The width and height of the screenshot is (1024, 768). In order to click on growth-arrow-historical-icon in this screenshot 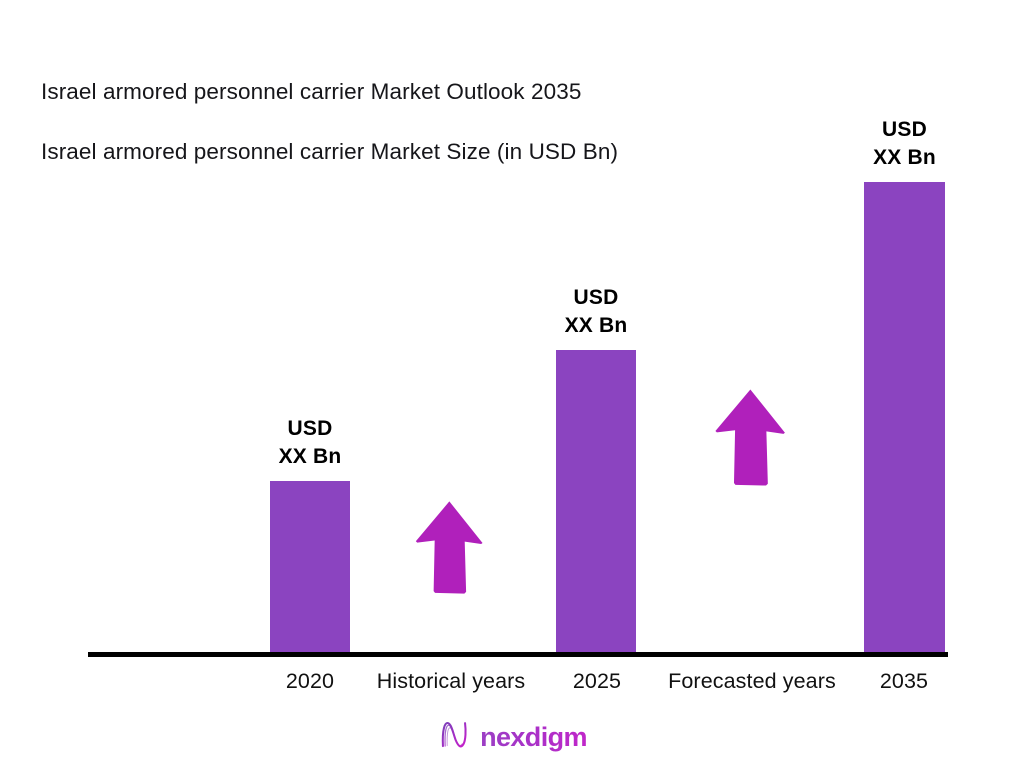, I will do `click(449, 547)`.